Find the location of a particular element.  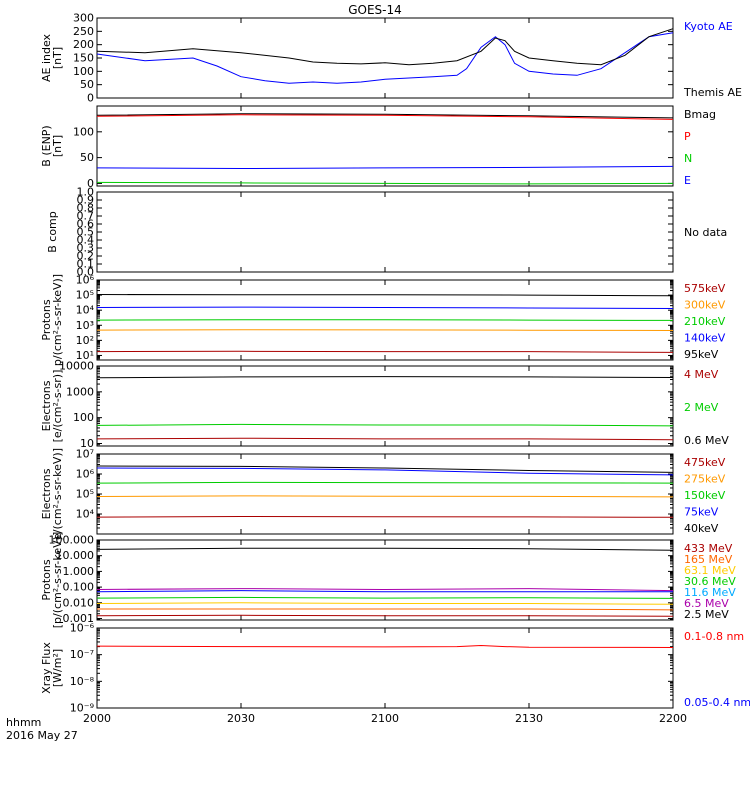

legend-label: N is located at coordinates (688, 158).